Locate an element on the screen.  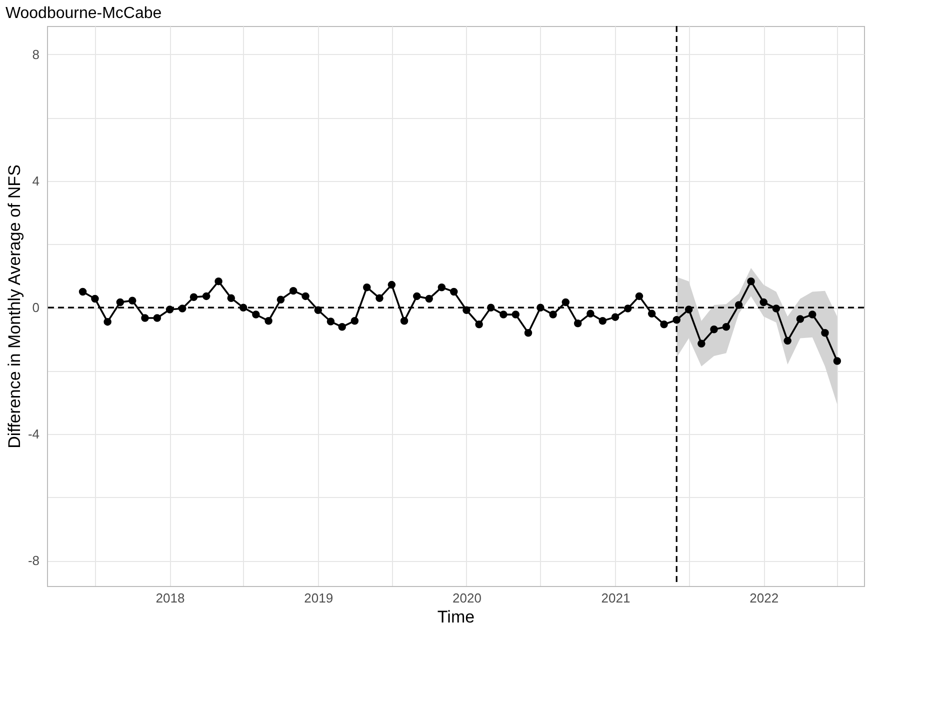
y-tick-label: 0 is located at coordinates (36, 308).